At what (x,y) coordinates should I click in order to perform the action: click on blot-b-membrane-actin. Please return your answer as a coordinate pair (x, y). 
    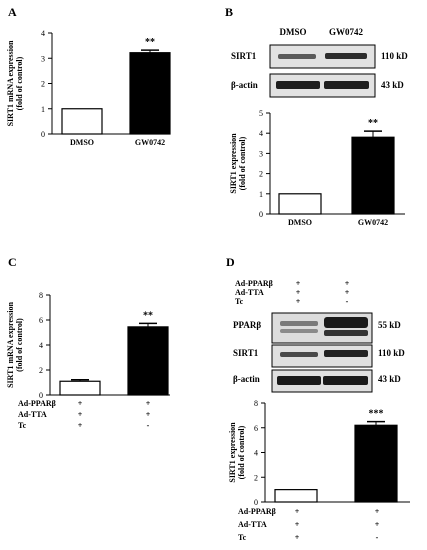
    Looking at the image, I should click on (322, 85).